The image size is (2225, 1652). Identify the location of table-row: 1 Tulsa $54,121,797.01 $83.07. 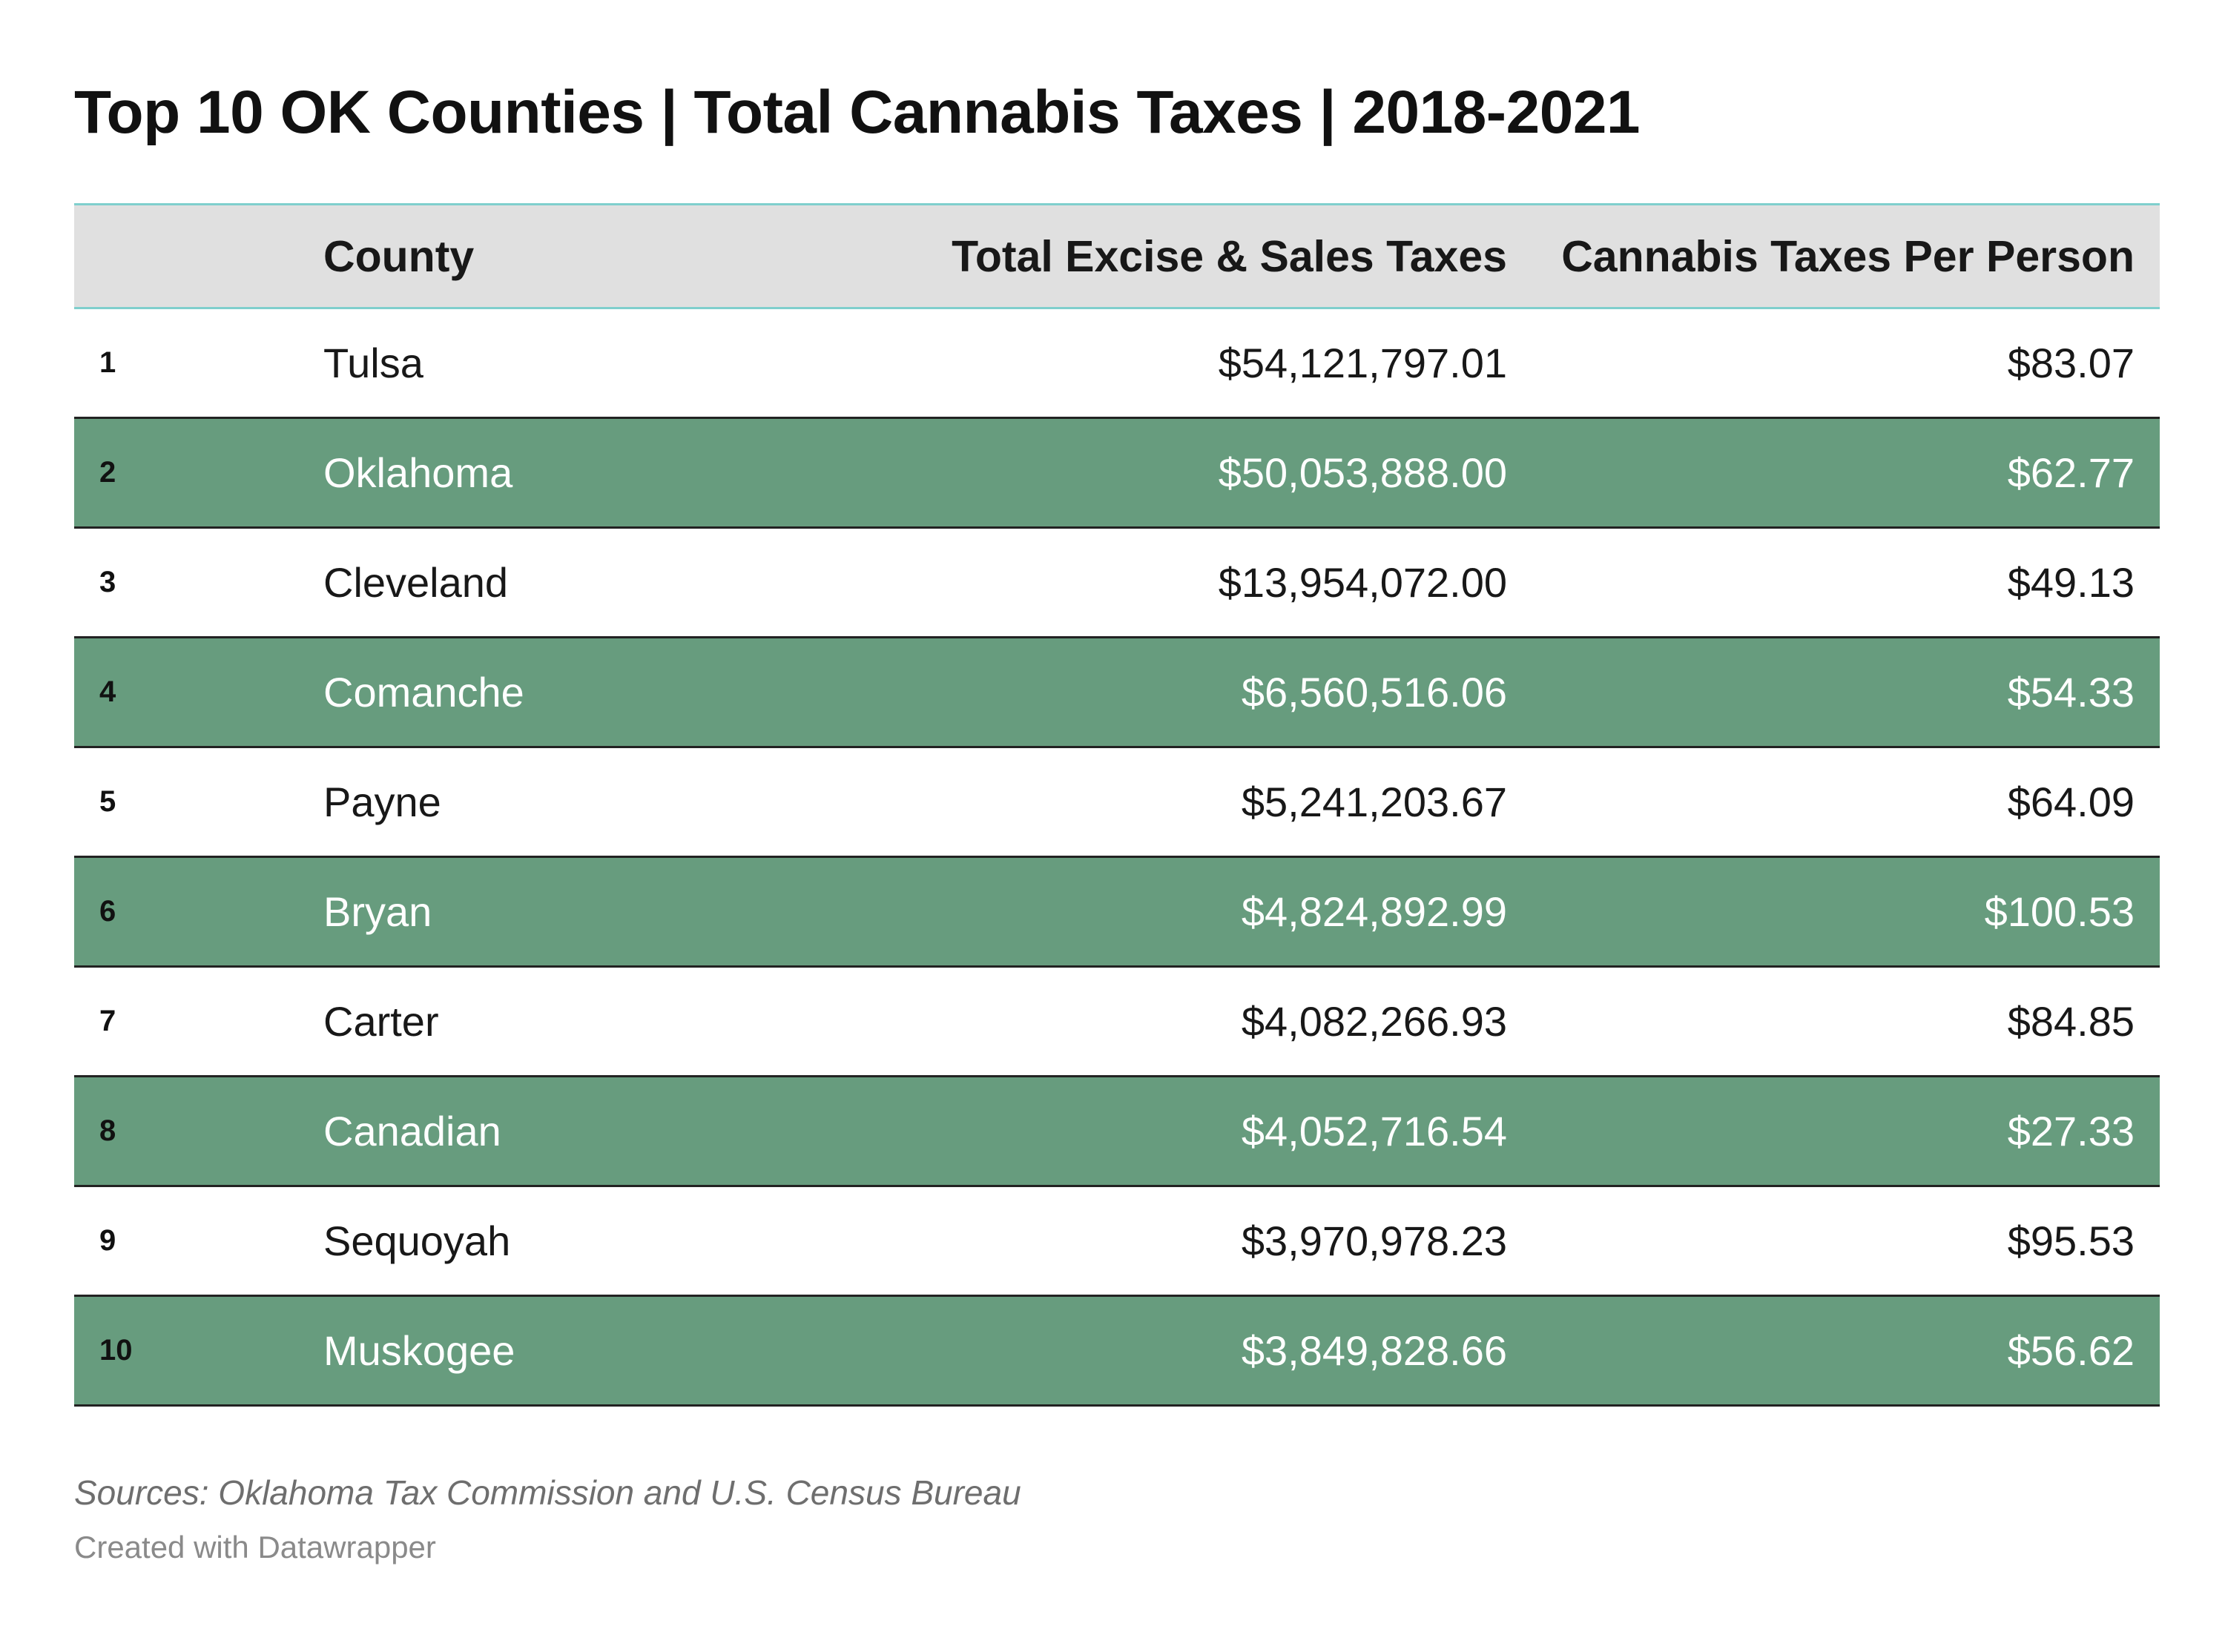
(1117, 364).